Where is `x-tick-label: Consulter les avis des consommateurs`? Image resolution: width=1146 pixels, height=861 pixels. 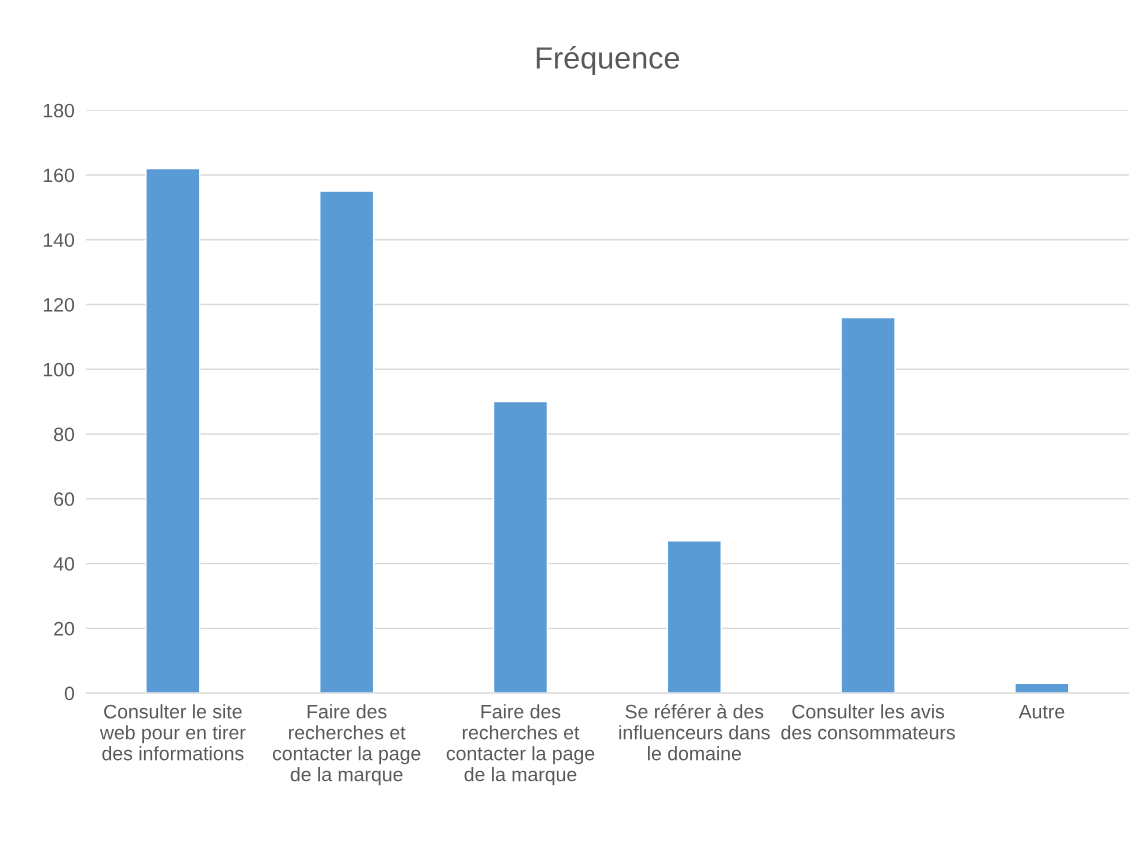
x-tick-label: Consulter les avis des consommateurs is located at coordinates (868, 722).